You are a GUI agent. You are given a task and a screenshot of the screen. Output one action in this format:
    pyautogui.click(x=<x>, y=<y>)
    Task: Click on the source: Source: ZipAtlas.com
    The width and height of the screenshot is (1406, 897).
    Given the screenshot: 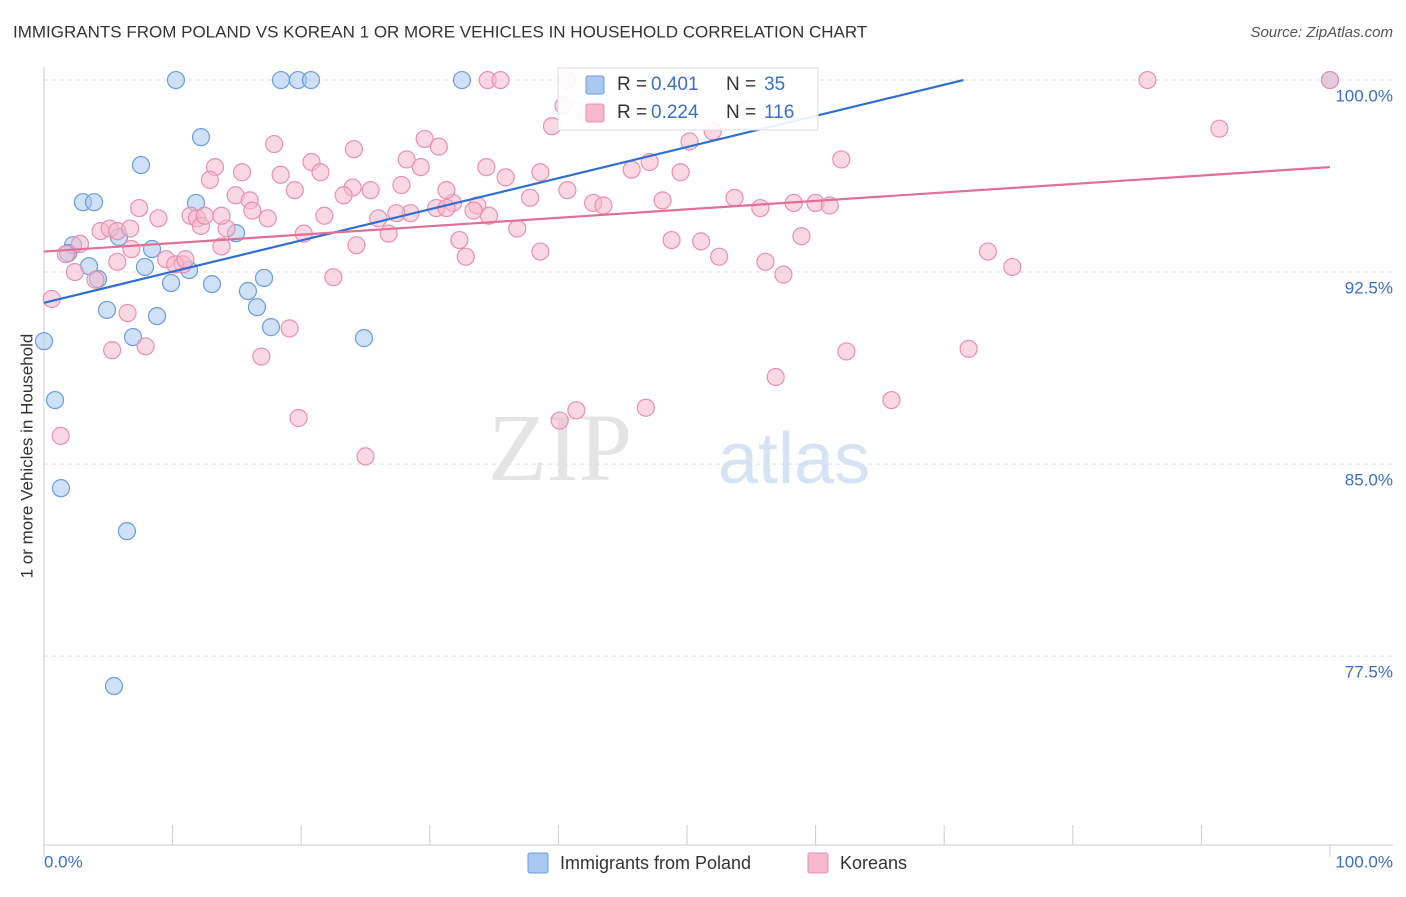 What is the action you would take?
    pyautogui.click(x=1321, y=32)
    